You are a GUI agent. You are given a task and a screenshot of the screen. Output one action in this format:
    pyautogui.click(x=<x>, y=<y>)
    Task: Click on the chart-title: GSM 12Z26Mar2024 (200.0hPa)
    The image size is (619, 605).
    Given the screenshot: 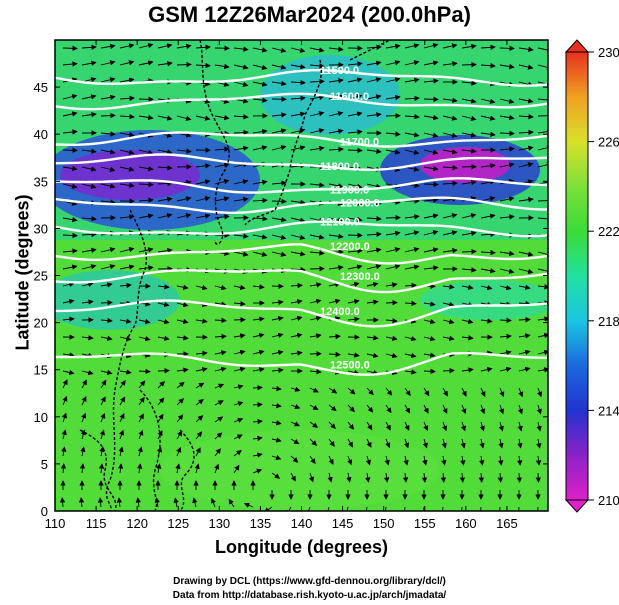 What is the action you would take?
    pyautogui.click(x=309, y=14)
    